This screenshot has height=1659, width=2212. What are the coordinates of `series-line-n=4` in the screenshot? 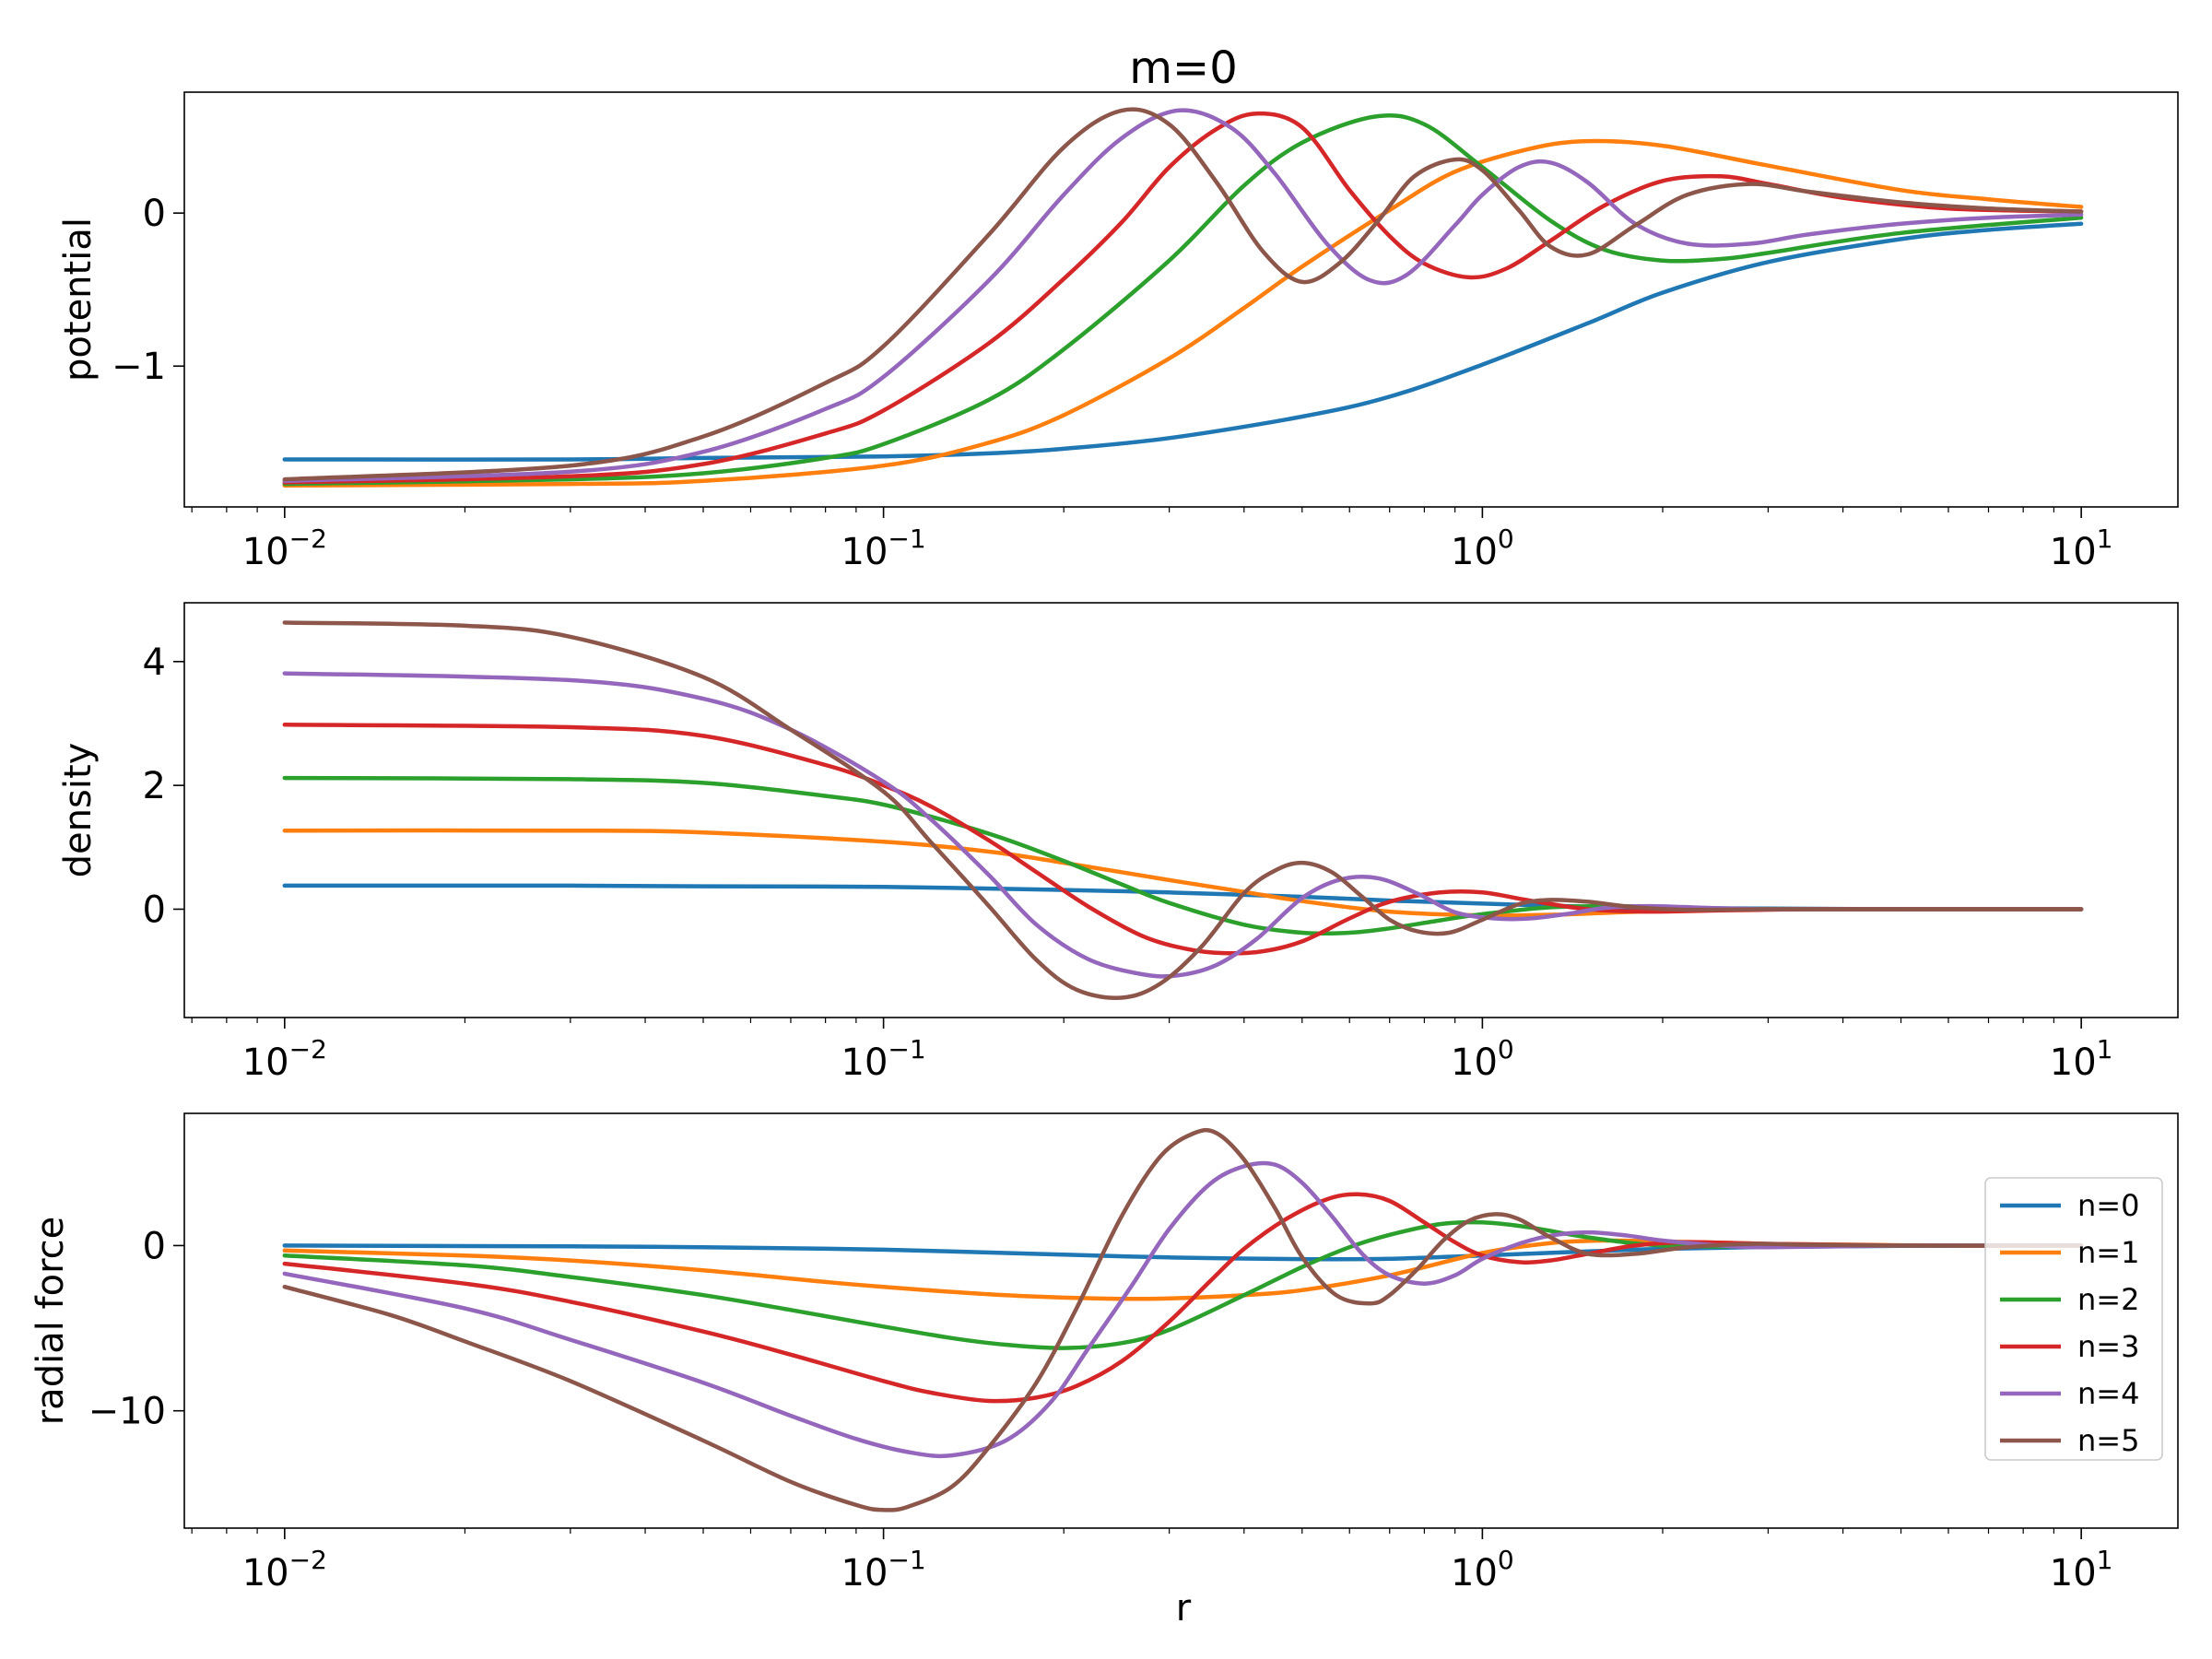 It's located at (1183, 1309).